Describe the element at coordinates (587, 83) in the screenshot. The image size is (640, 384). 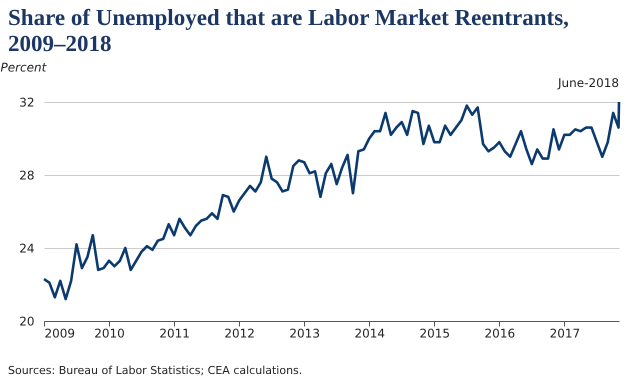
I see `annotation: June-2018` at that location.